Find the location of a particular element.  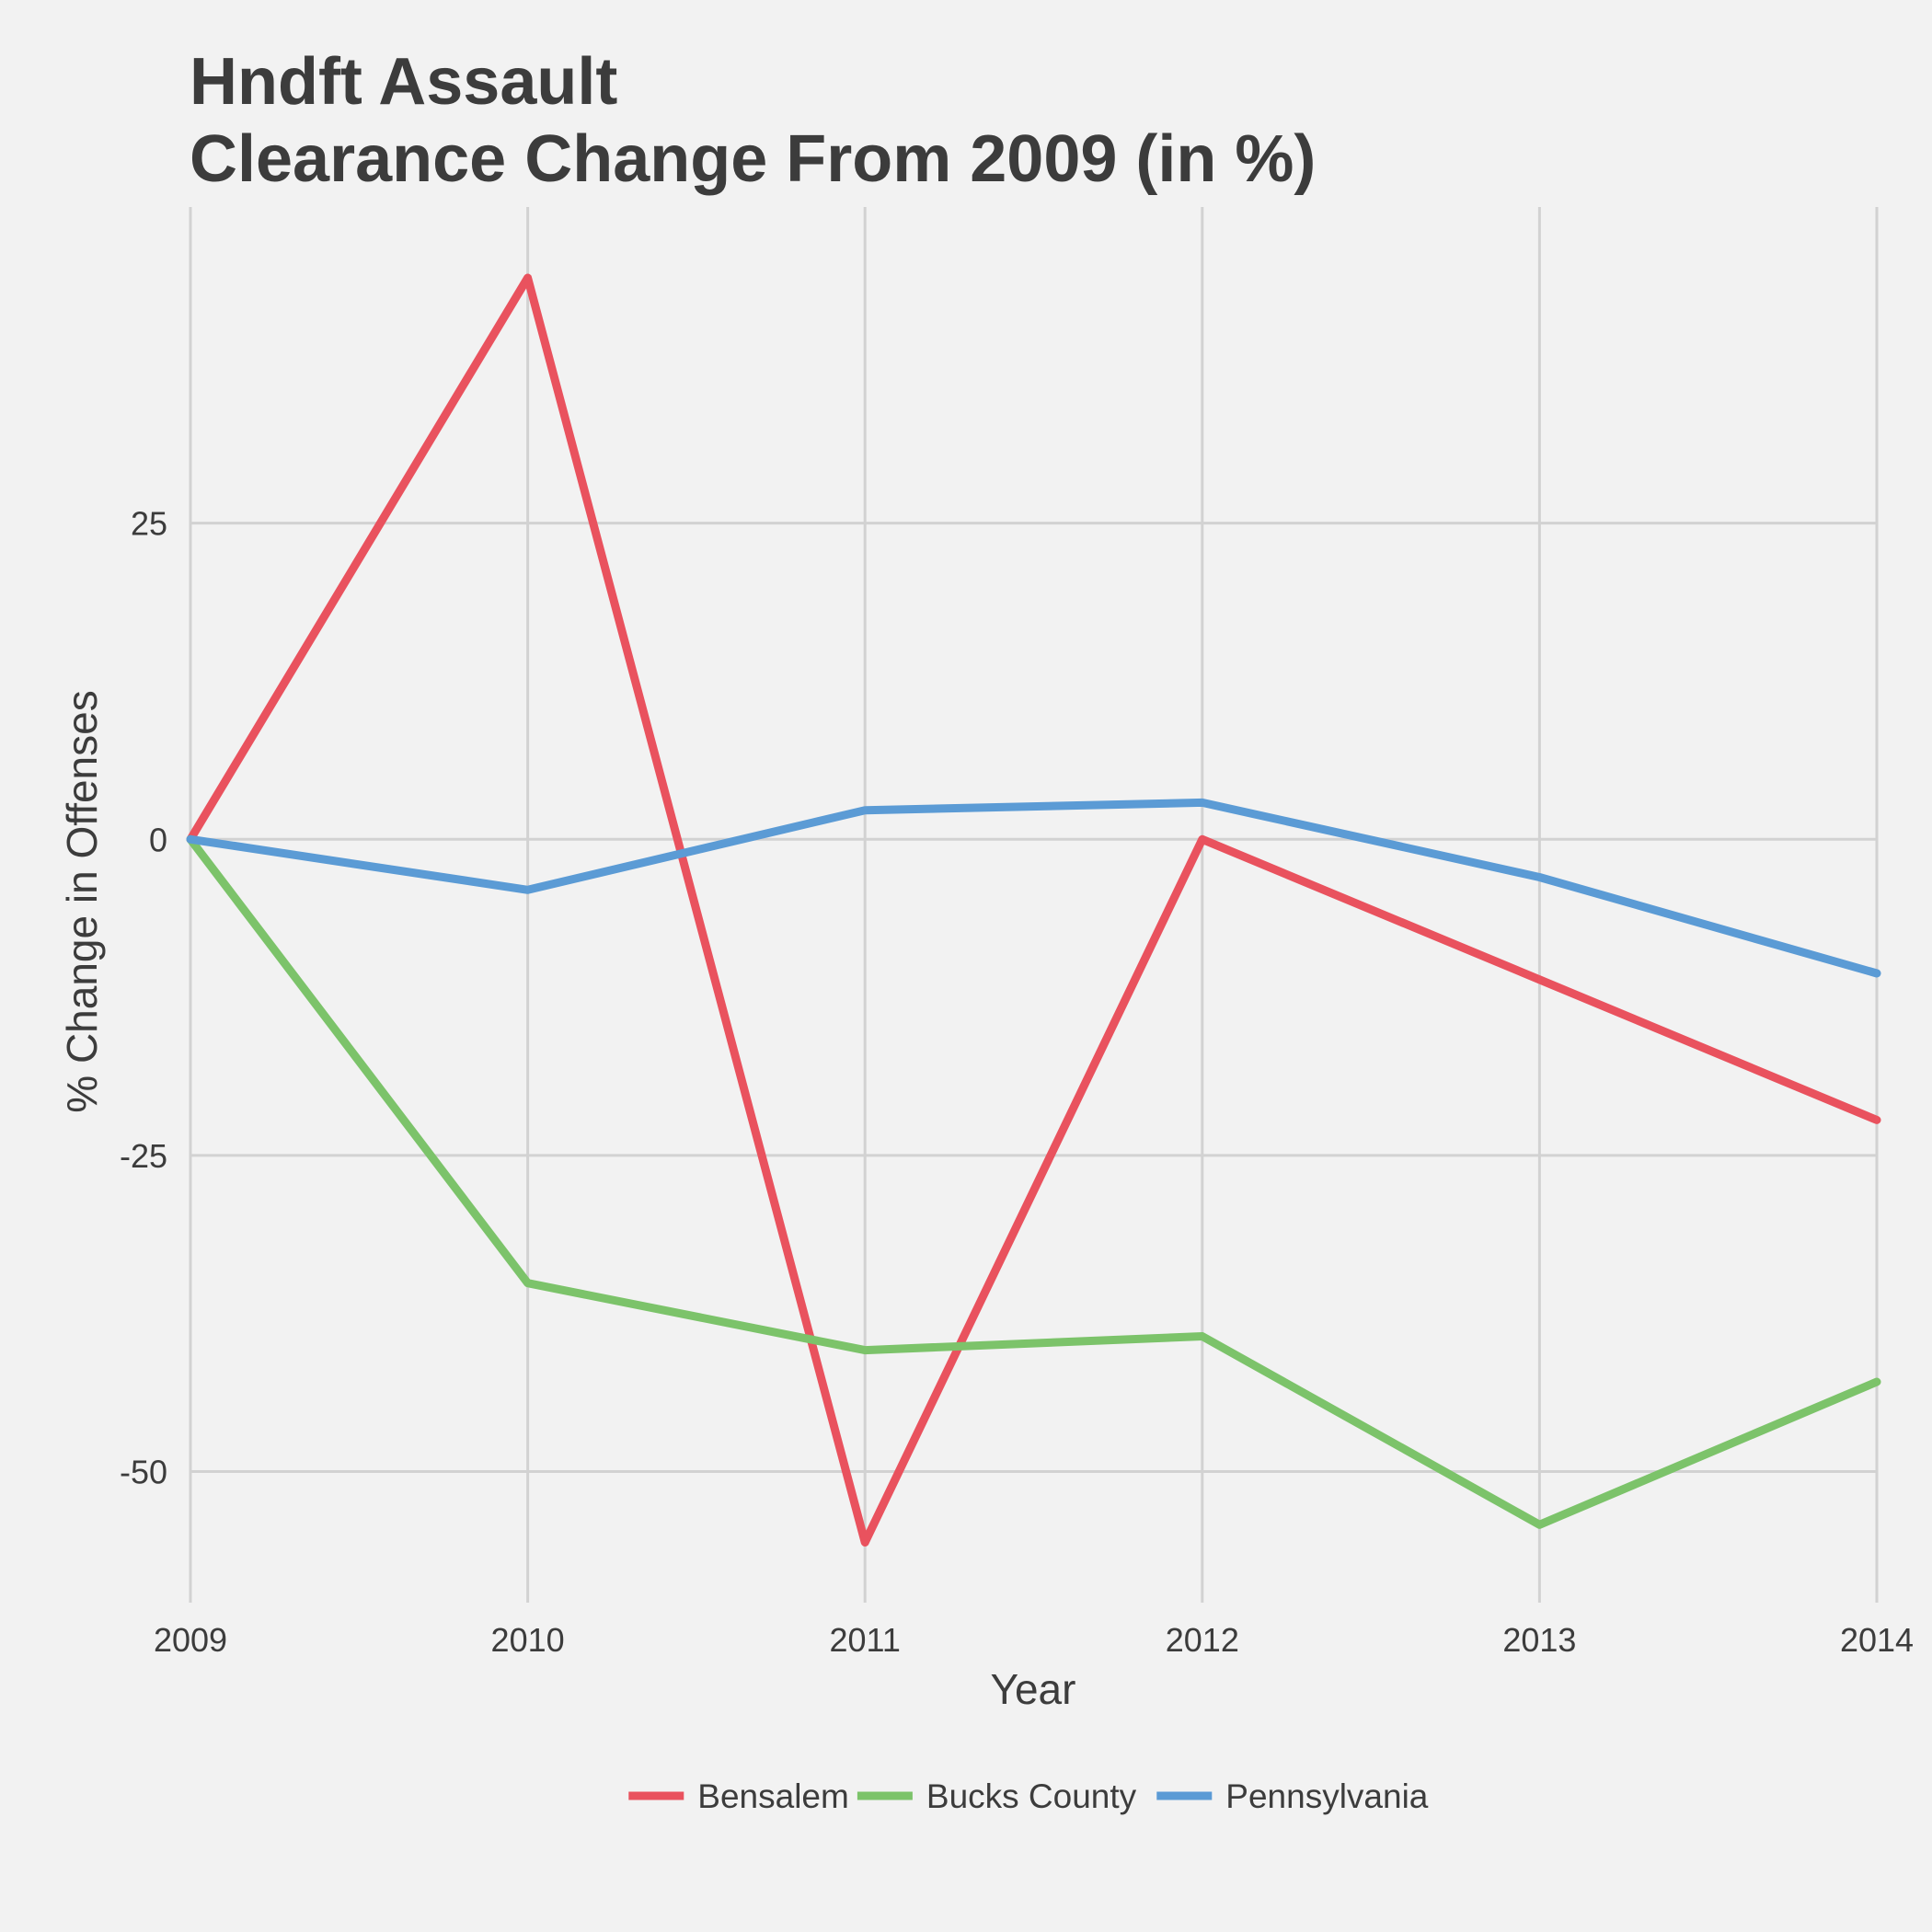

x-tick-label: 2012 is located at coordinates (1202, 1640).